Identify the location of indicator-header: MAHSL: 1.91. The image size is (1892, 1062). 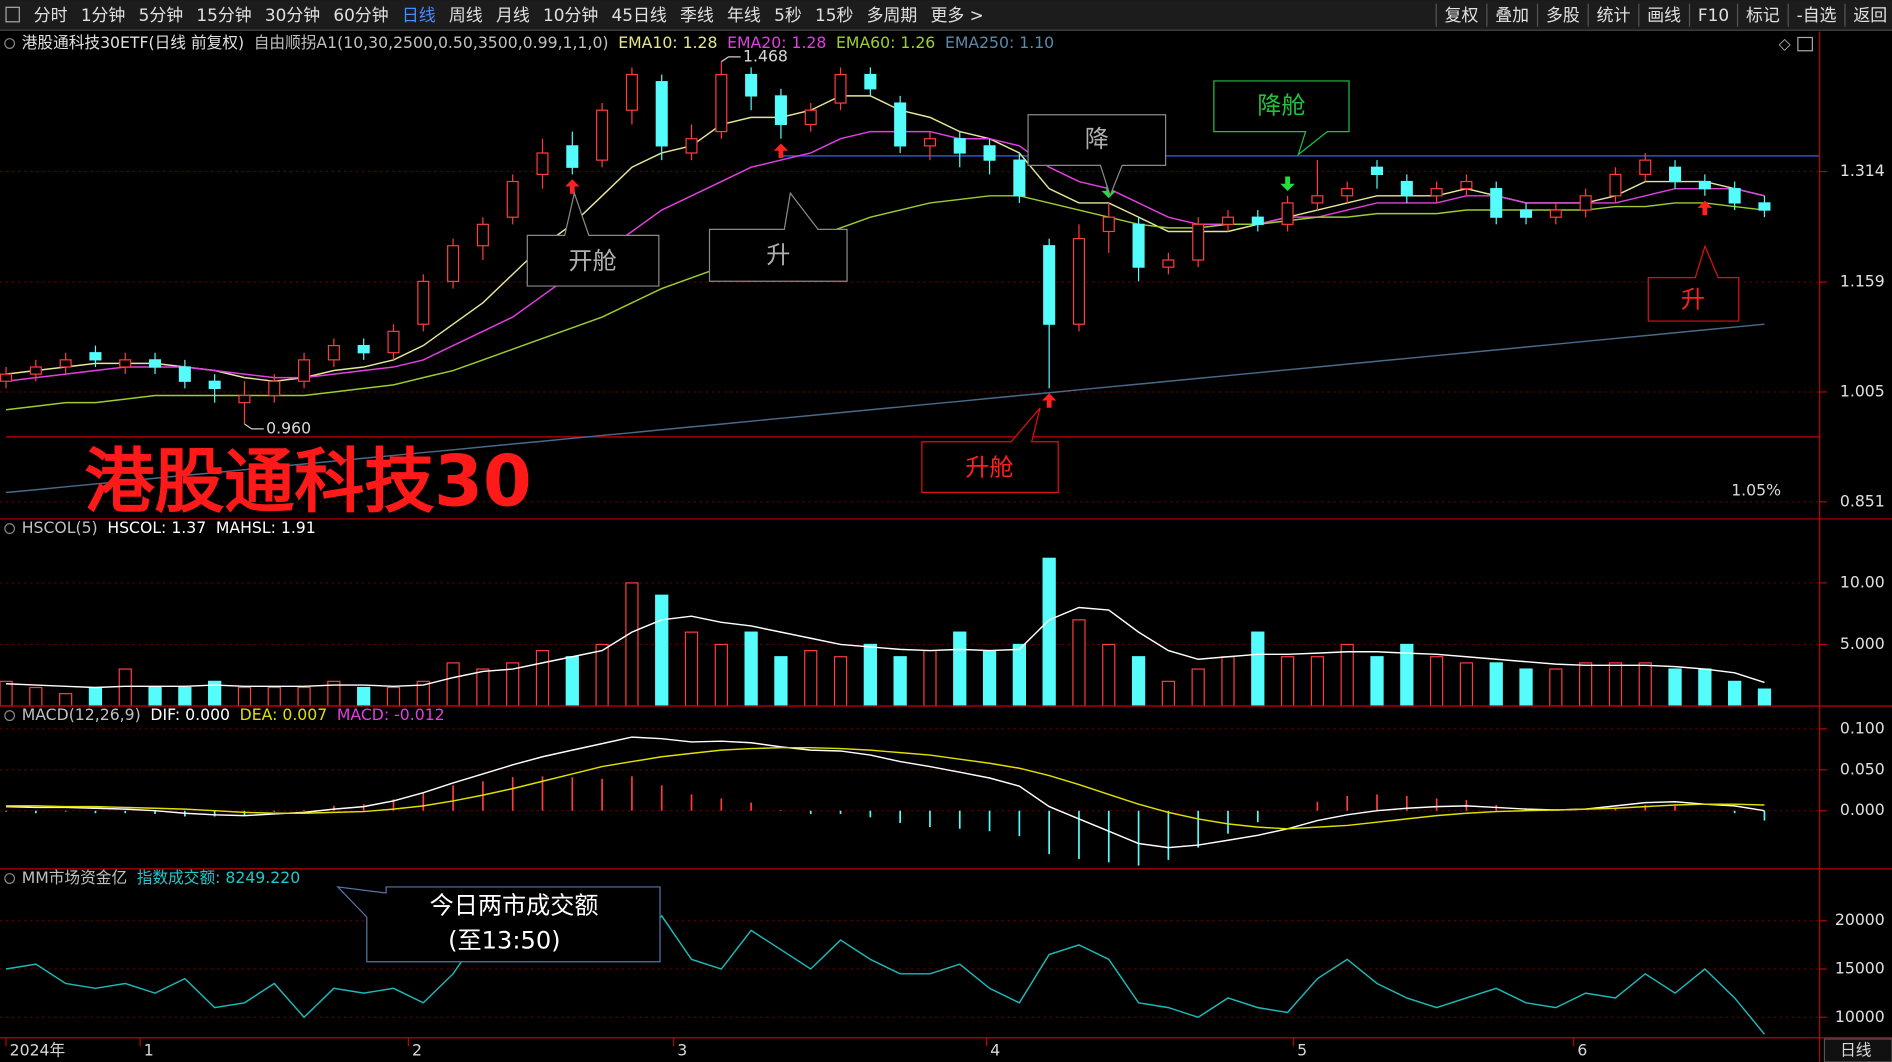
(266, 527).